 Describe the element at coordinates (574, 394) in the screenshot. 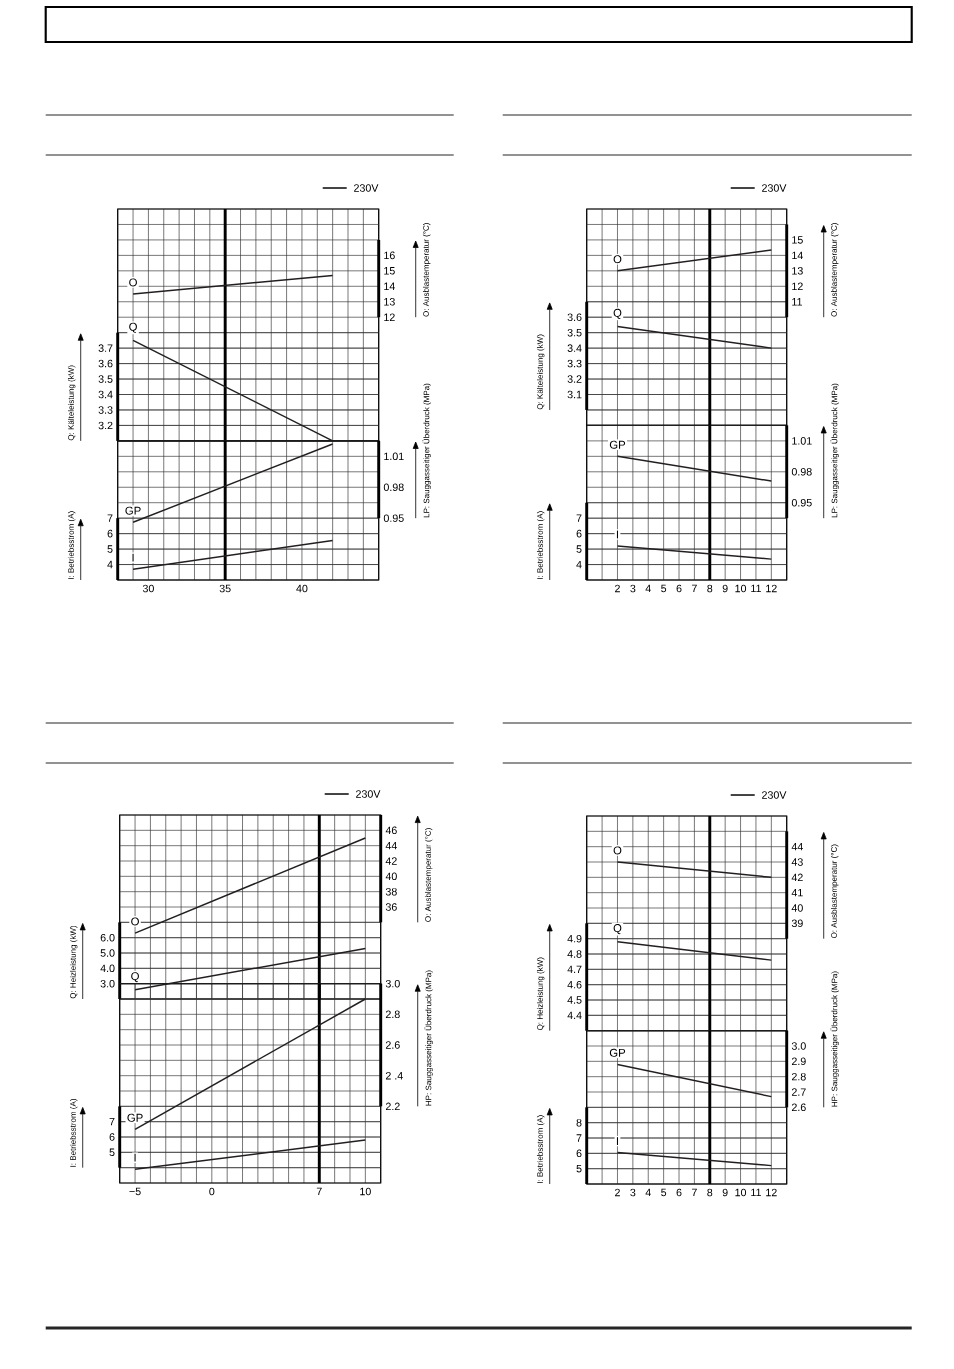

I see `y-tick-label: 3.1` at that location.